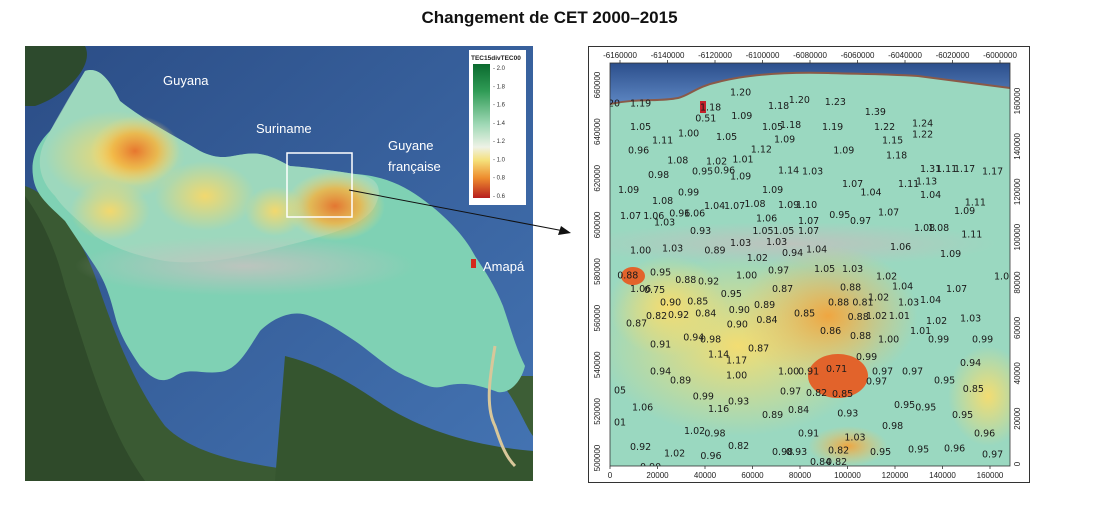 The image size is (1099, 507). Describe the element at coordinates (597, 177) in the screenshot. I see `left-tick-label: 620000` at that location.